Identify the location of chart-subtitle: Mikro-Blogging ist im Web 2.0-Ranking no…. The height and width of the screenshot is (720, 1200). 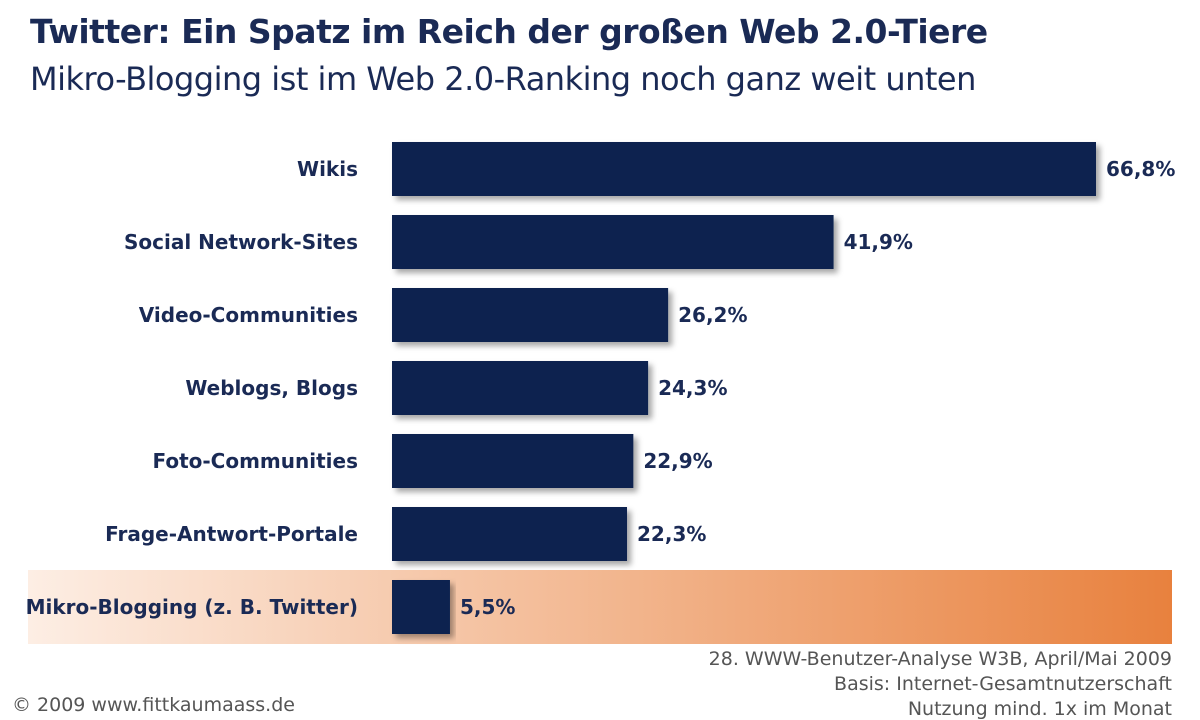
(503, 79).